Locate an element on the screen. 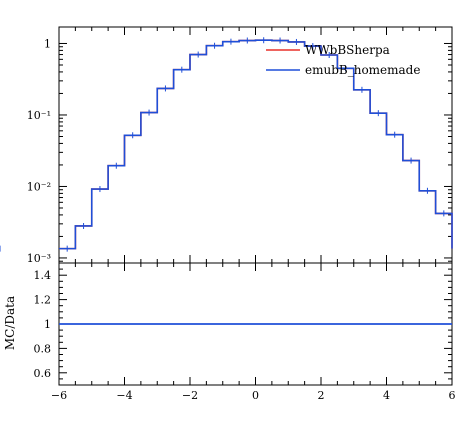  legend-label-emubb-homemade: emubB_homemade is located at coordinates (362, 70).